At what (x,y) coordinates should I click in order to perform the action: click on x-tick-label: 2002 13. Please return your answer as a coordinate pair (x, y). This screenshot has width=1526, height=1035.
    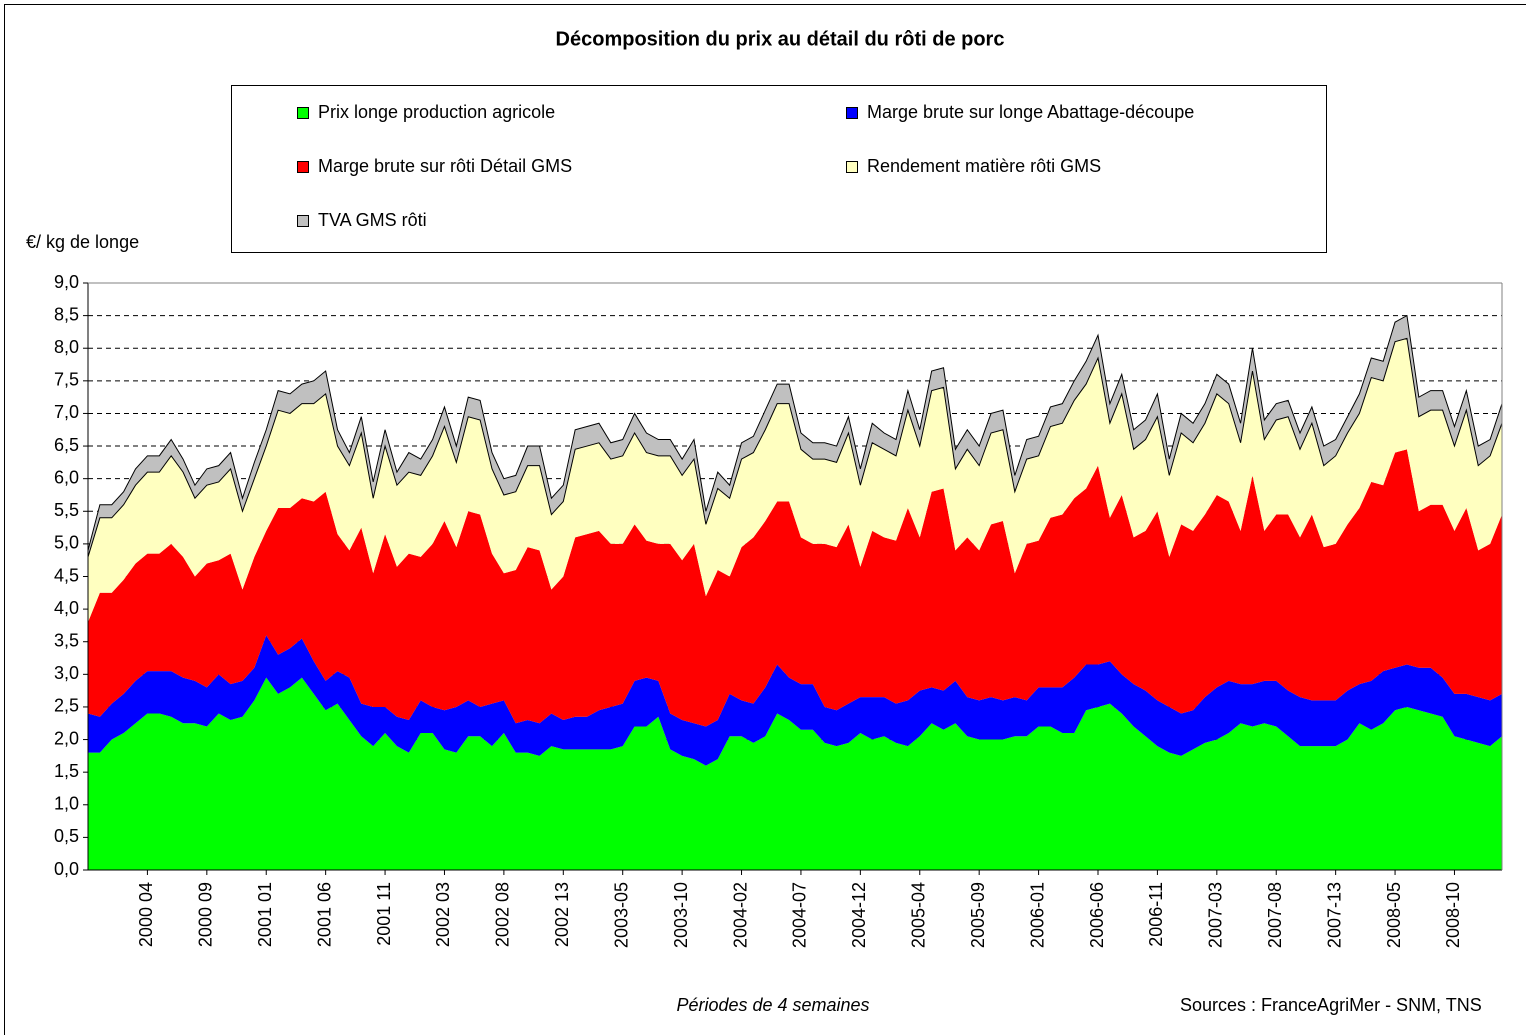
    Looking at the image, I should click on (562, 914).